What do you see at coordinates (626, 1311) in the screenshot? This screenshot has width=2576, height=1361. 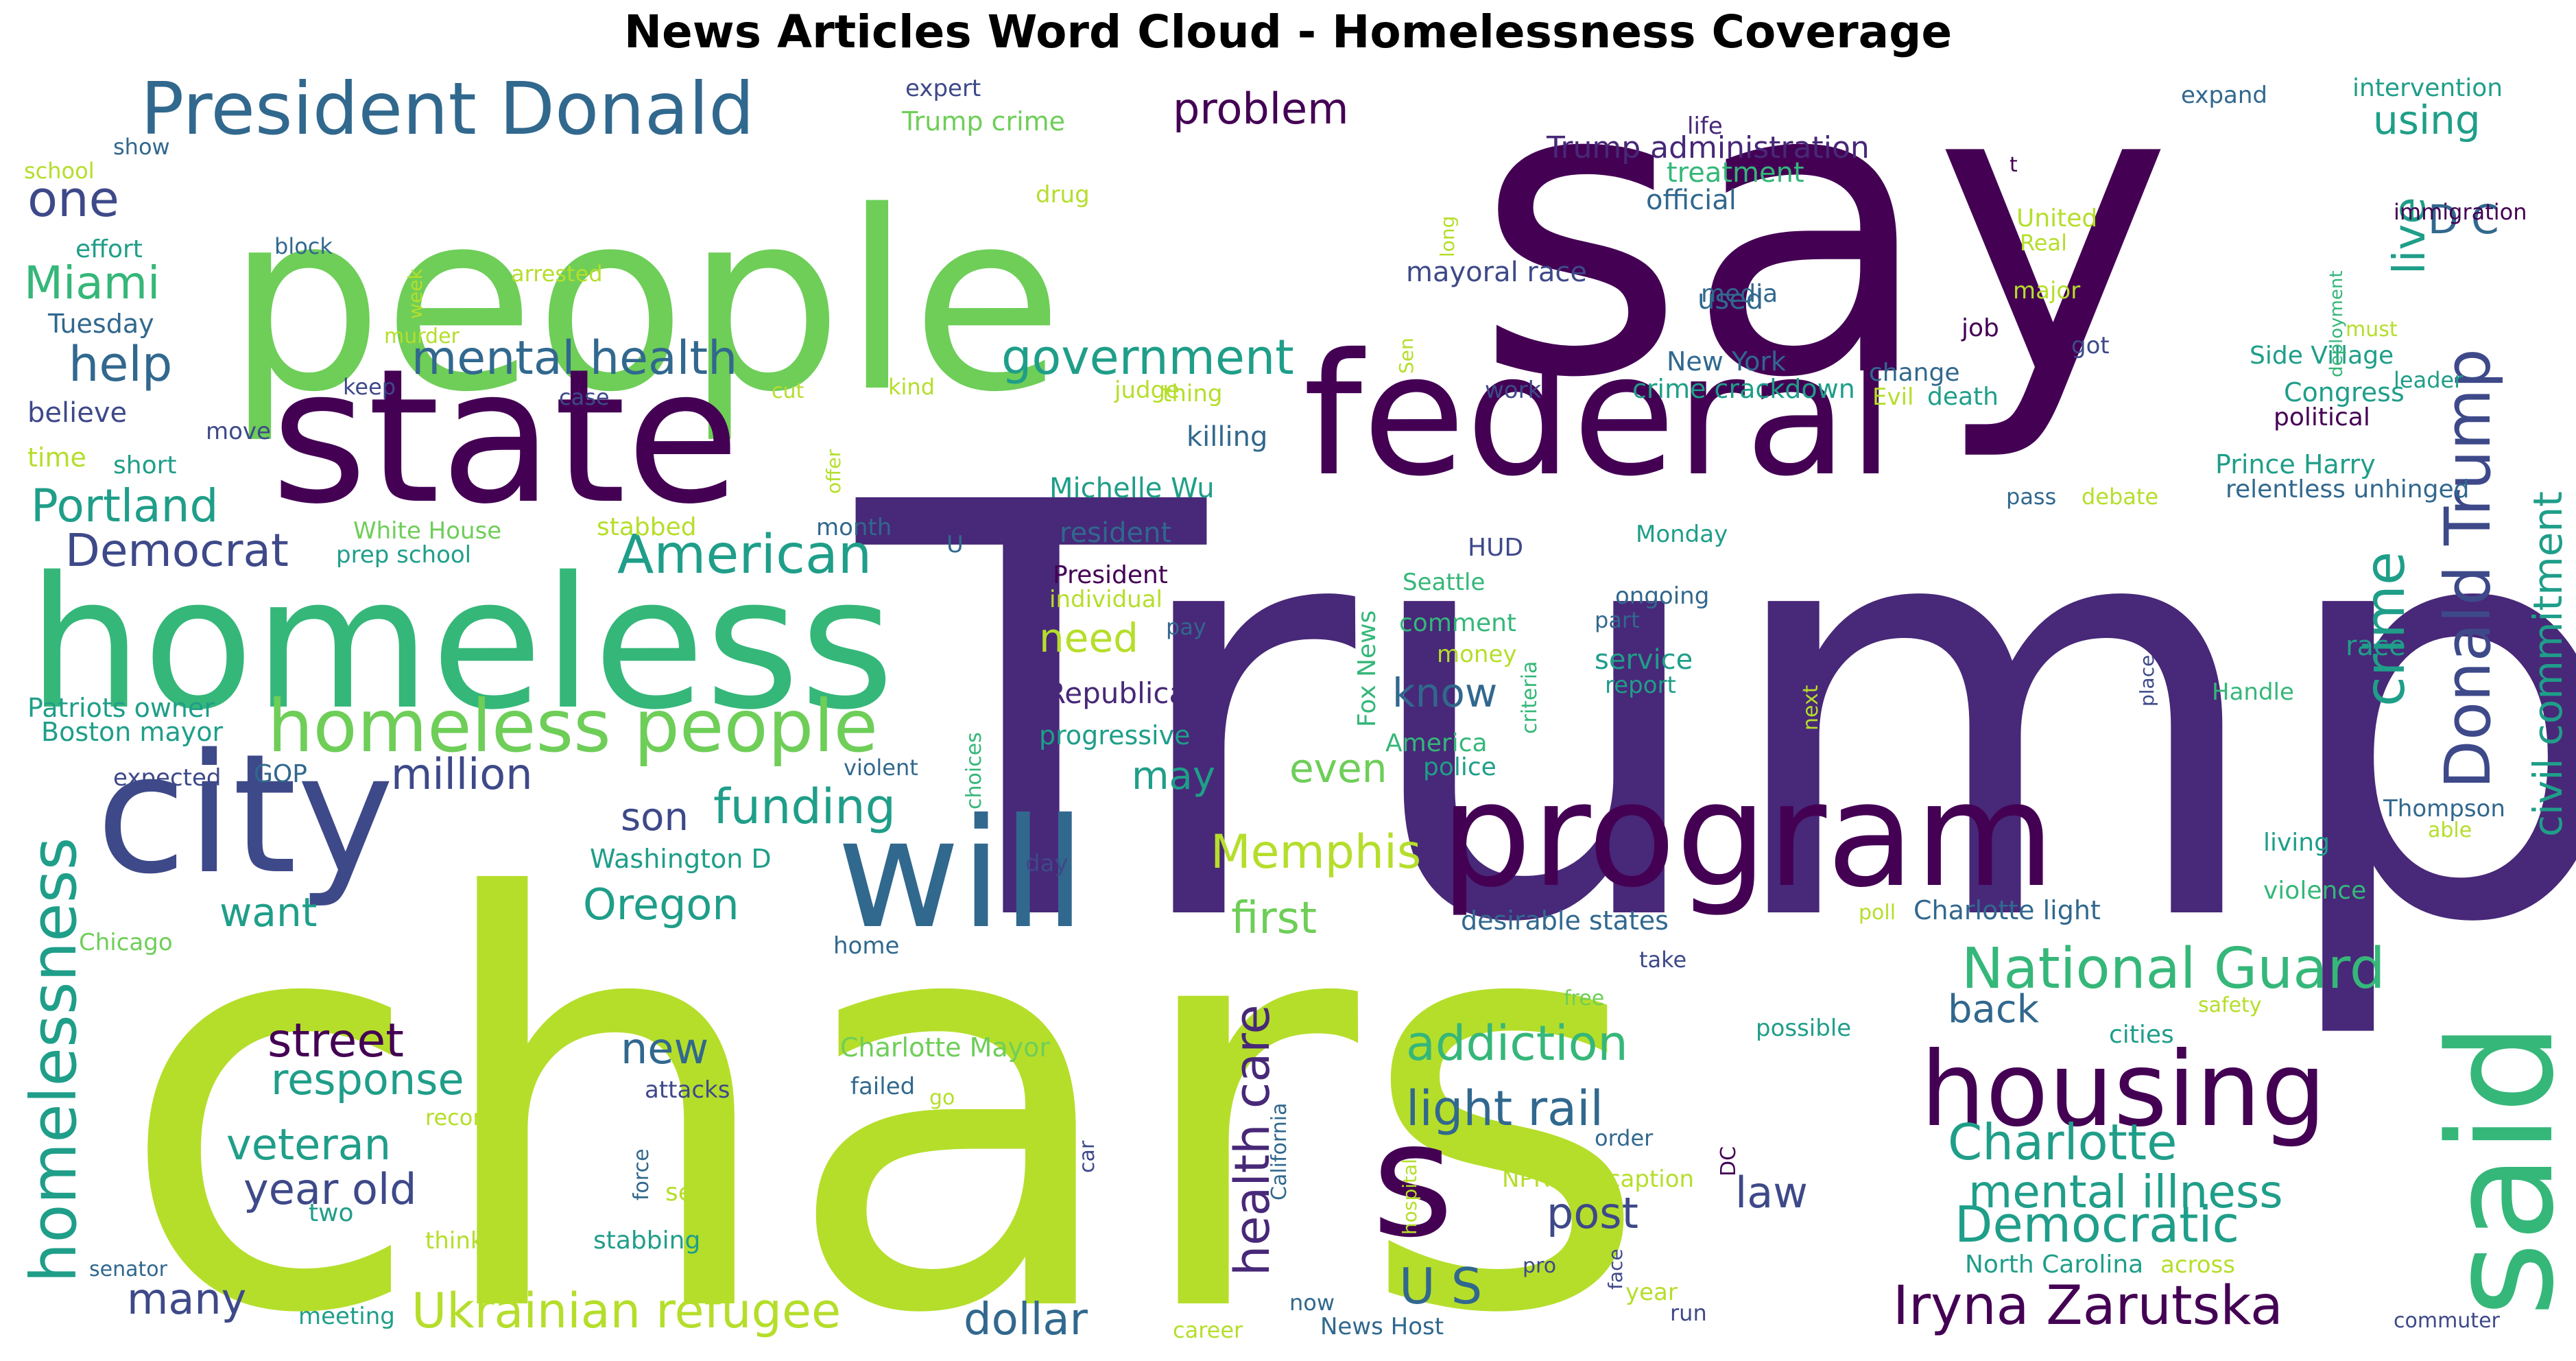 I see `cloud-word: Ukrainian refugee` at bounding box center [626, 1311].